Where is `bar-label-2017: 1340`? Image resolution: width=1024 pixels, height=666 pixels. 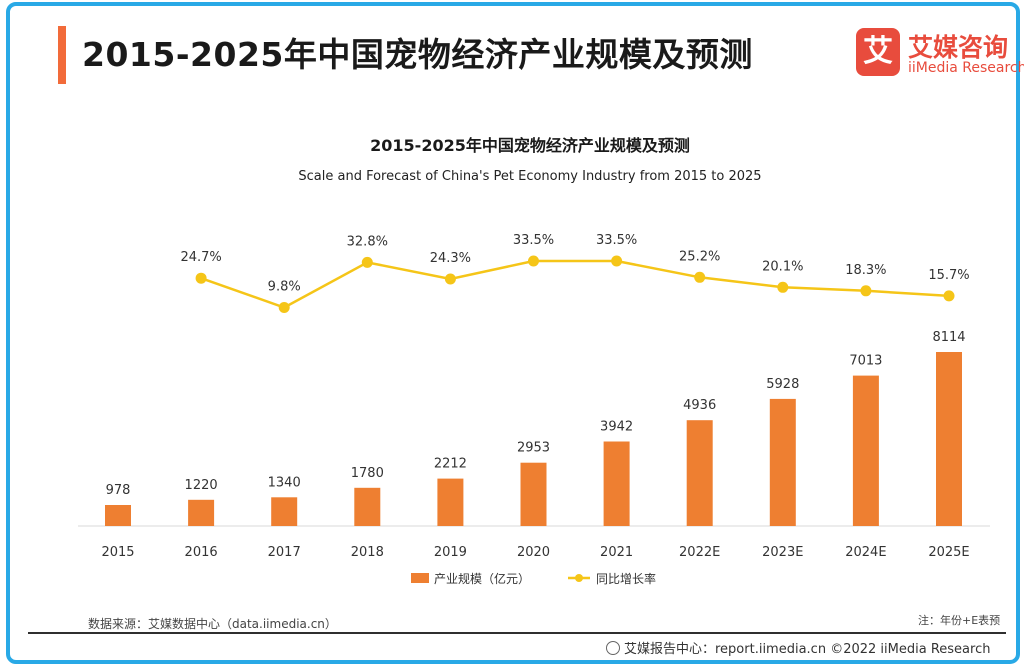 bar-label-2017: 1340 is located at coordinates (284, 482).